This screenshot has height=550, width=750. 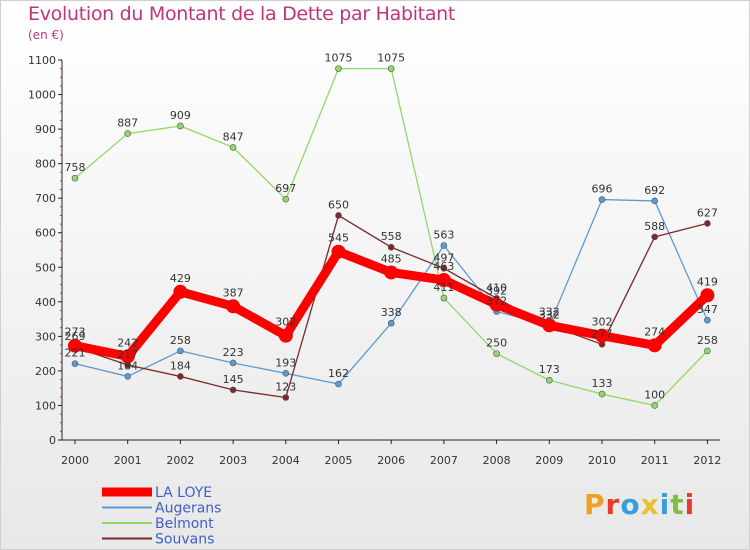 I want to click on data-label: 758, so click(x=75, y=167).